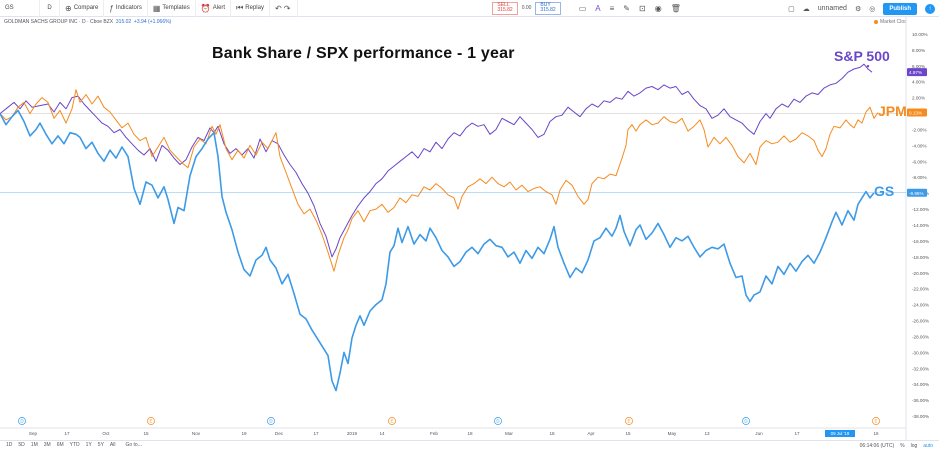 The image size is (939, 449). I want to click on range-button-5d: 5D, so click(21, 445).